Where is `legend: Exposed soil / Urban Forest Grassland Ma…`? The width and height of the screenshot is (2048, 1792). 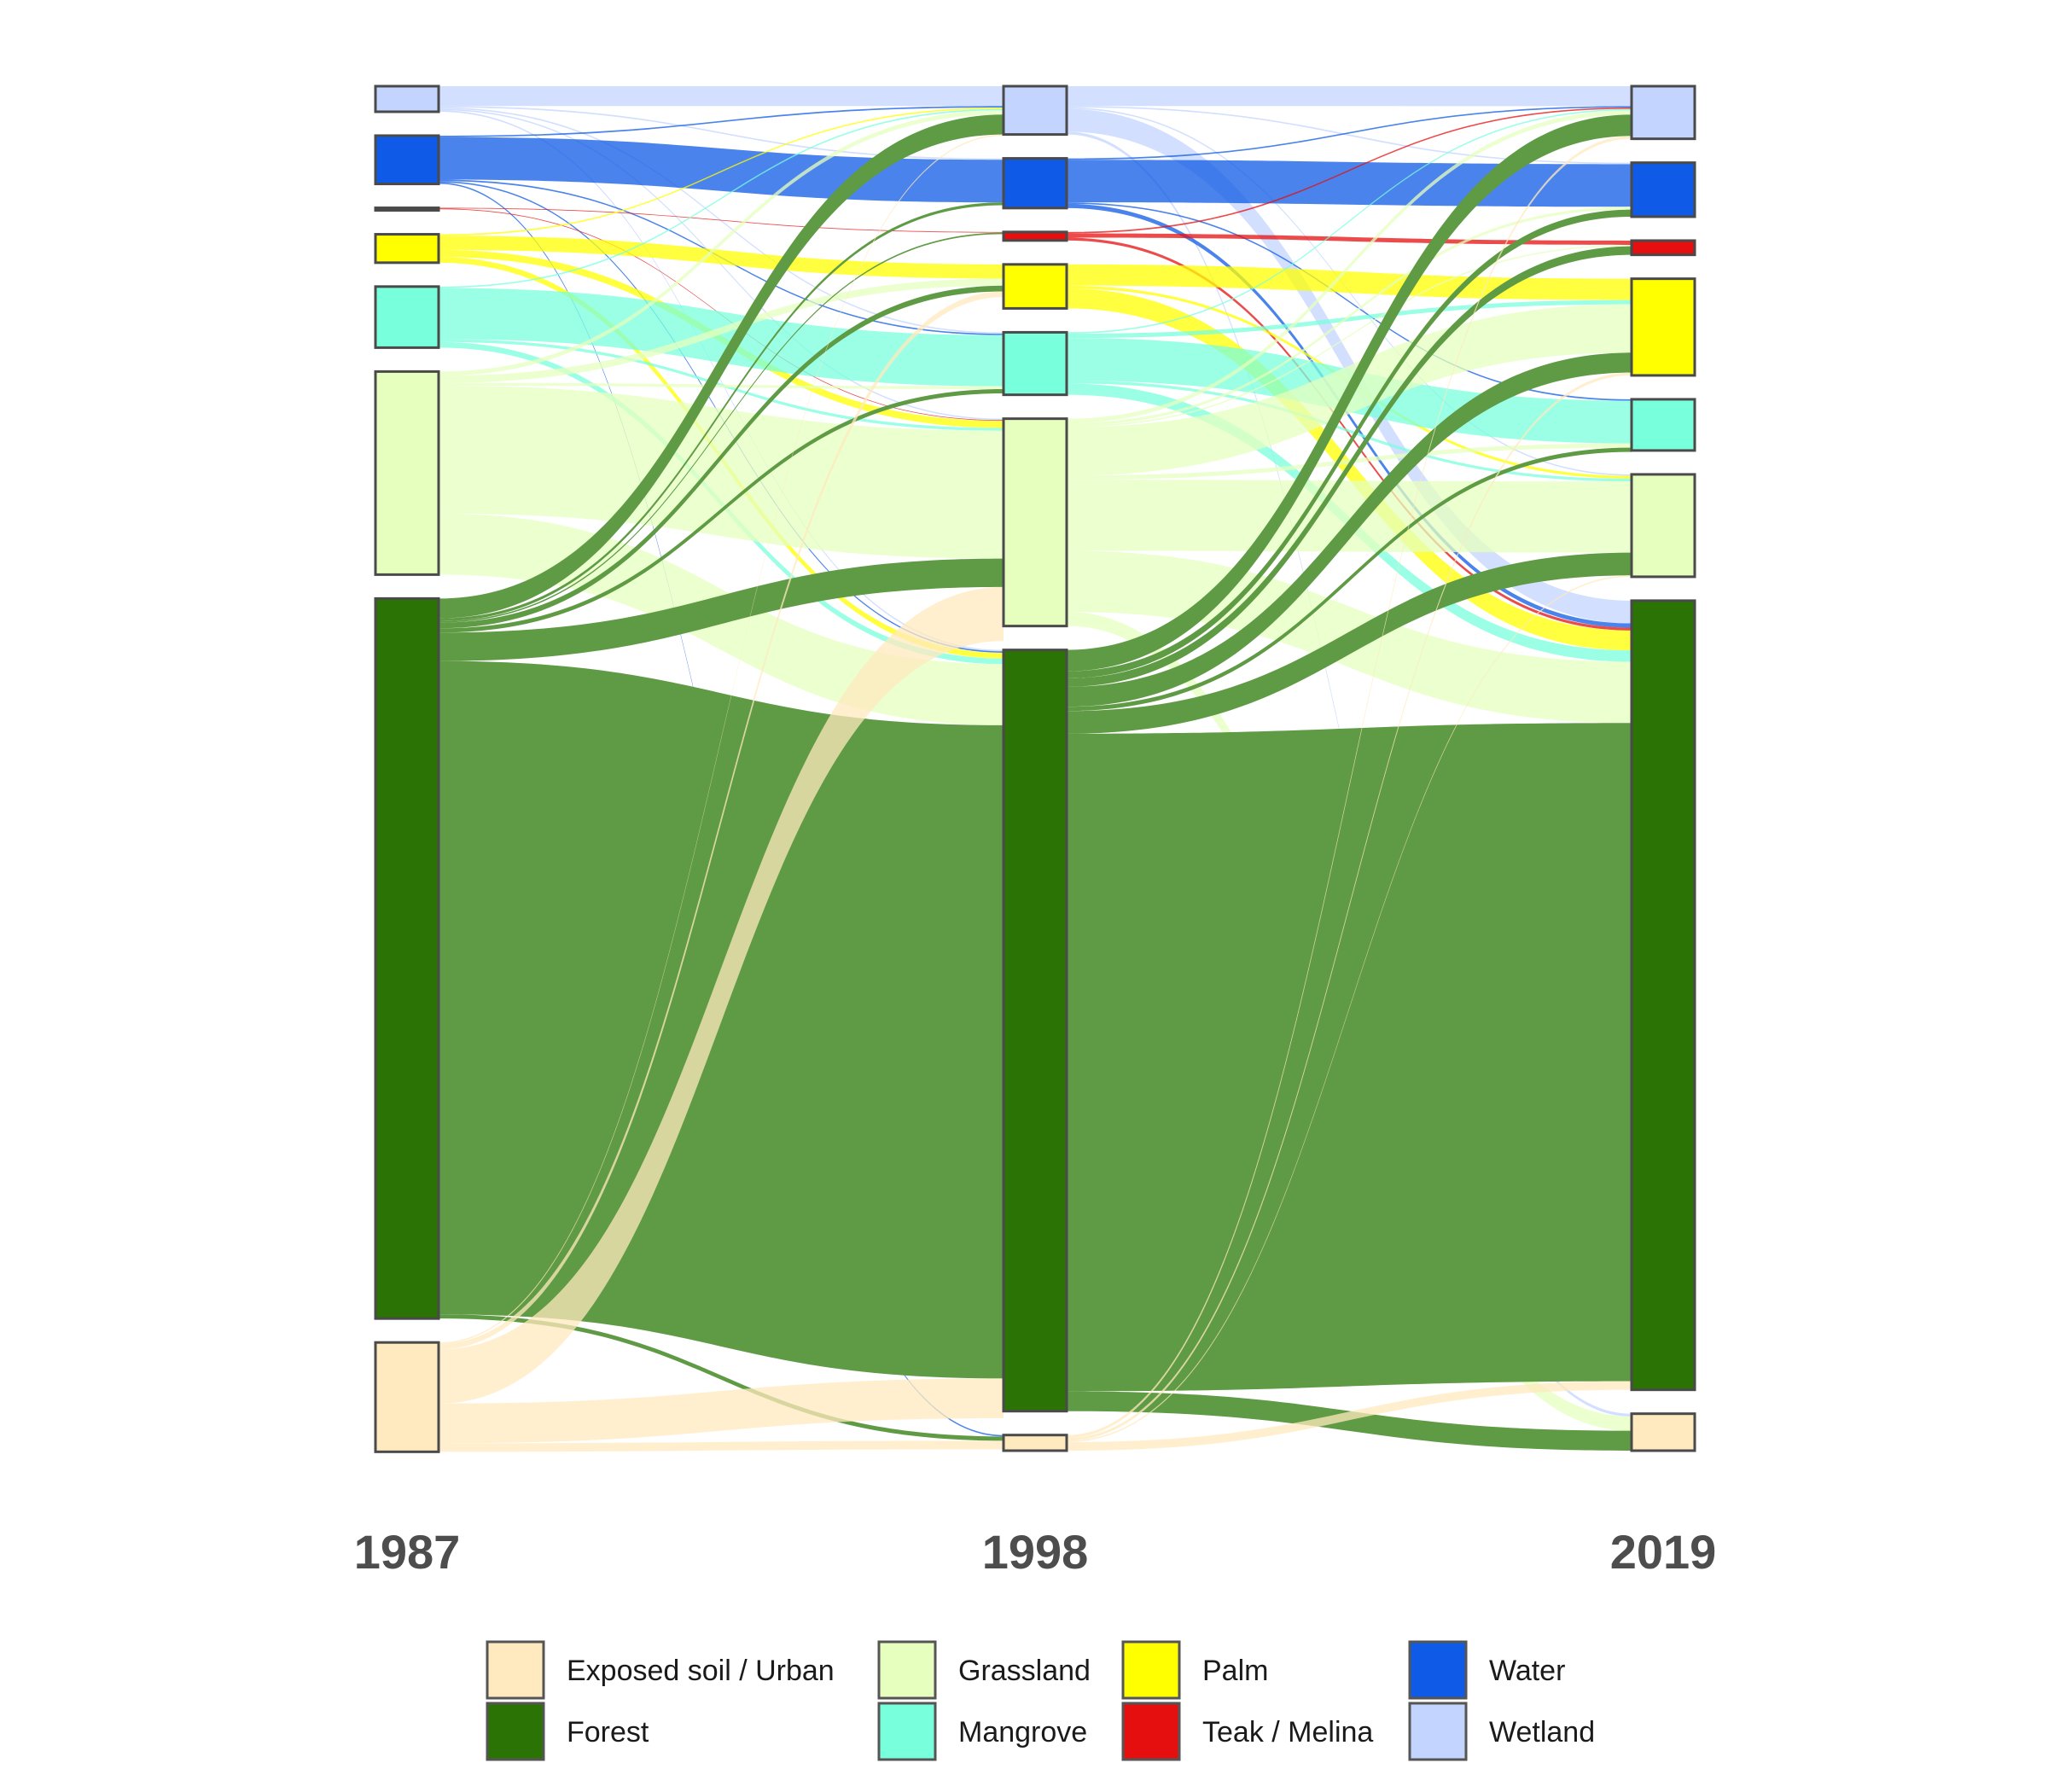
legend: Exposed soil / Urban Forest Grassland Ma… is located at coordinates (1040, 1700).